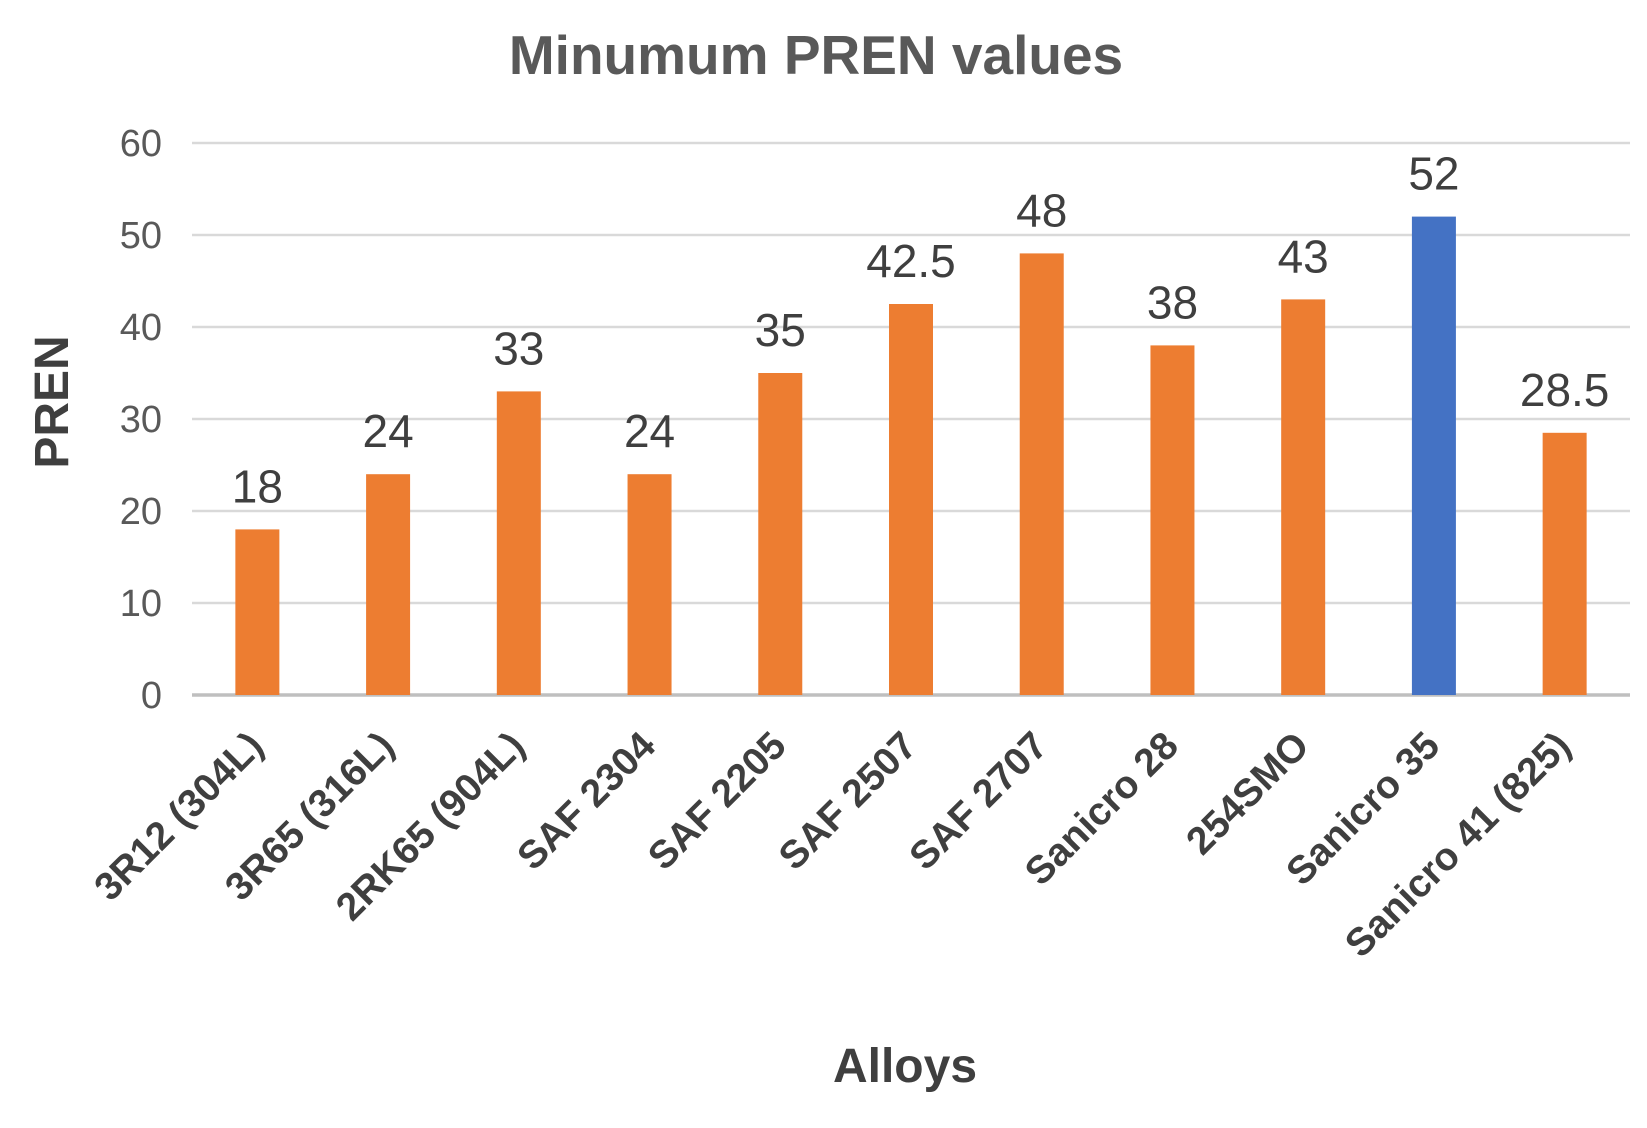 The image size is (1647, 1128). I want to click on y-tick-label: 10, so click(141, 604).